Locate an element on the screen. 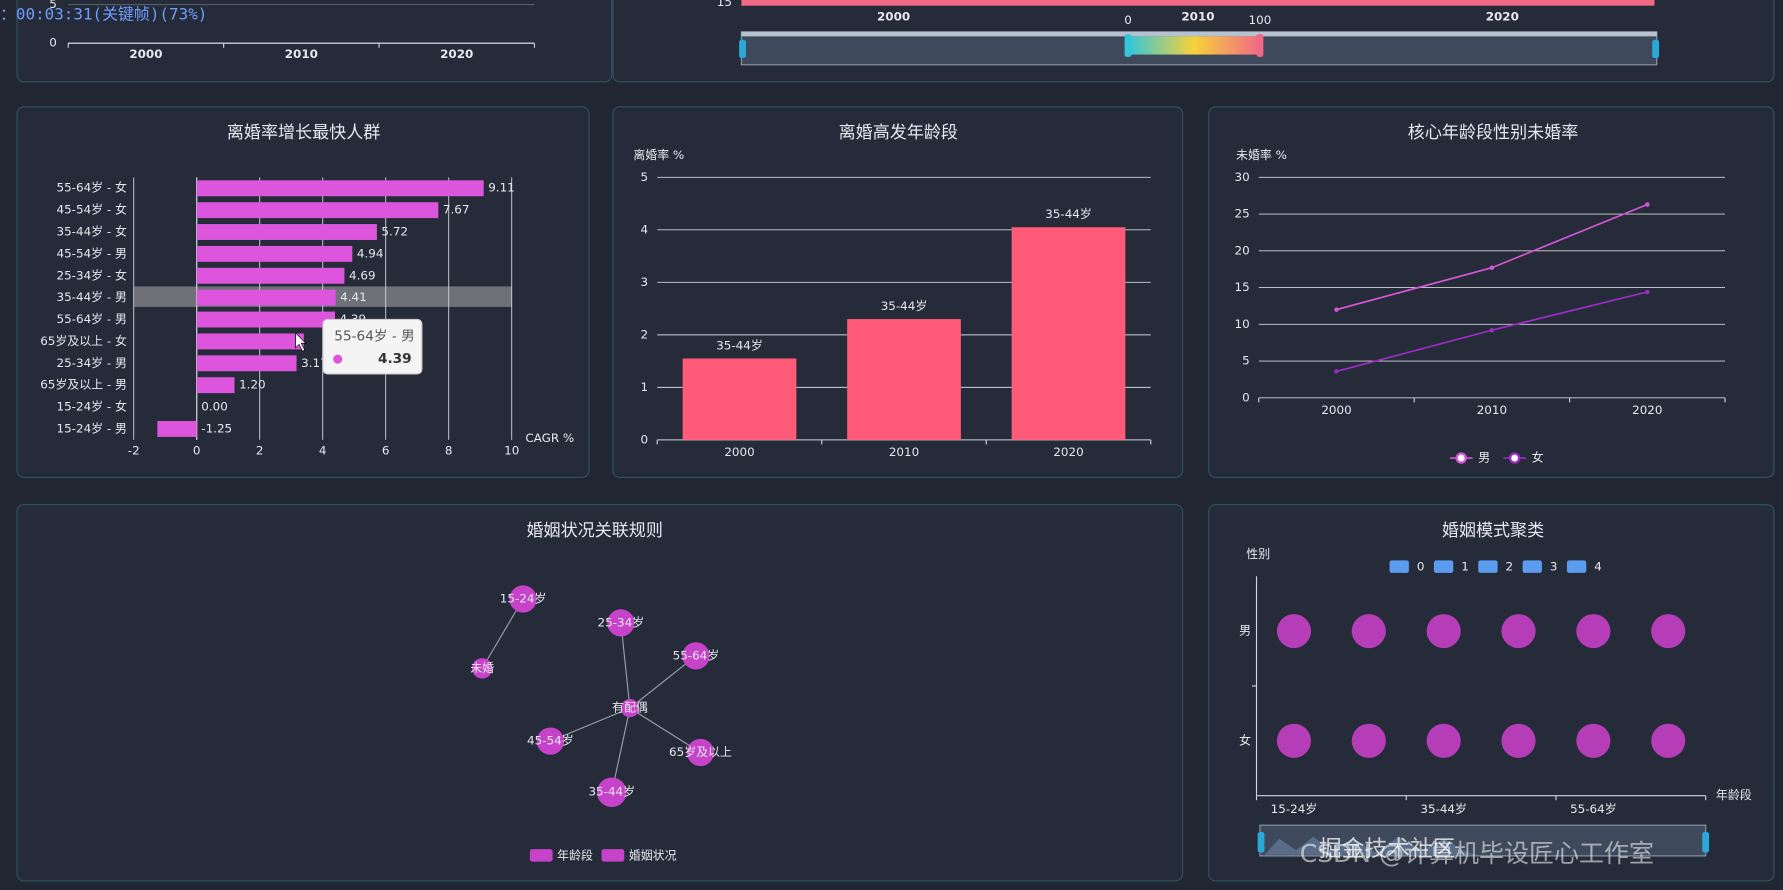 Image resolution: width=1783 pixels, height=890 pixels. tooltip: 55-64岁 - 男 4.39 is located at coordinates (372, 346).